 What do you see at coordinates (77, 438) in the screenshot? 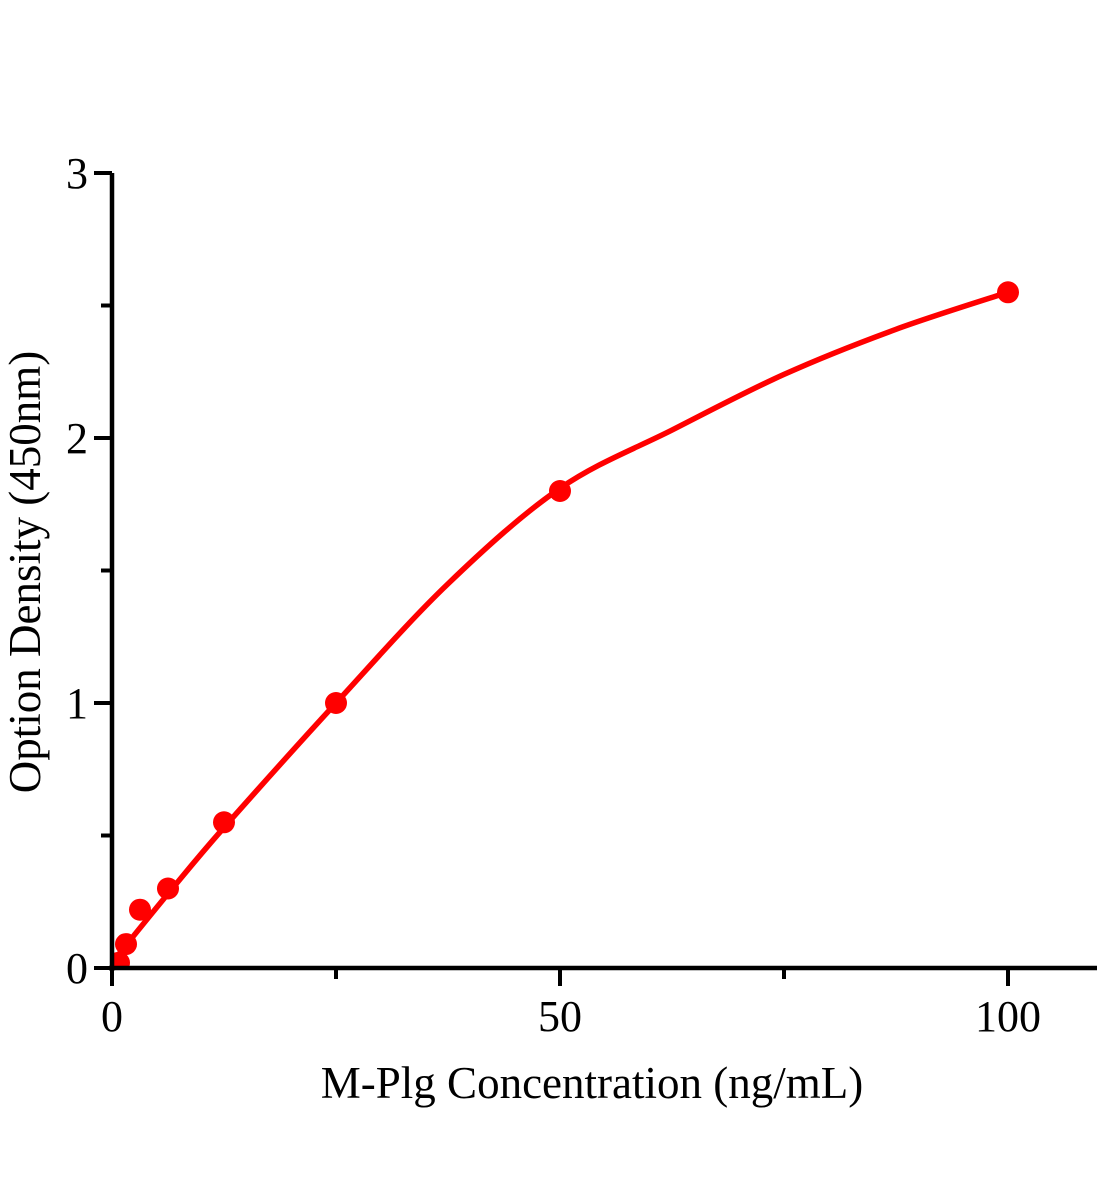
I see `y-tick-label: 2` at bounding box center [77, 438].